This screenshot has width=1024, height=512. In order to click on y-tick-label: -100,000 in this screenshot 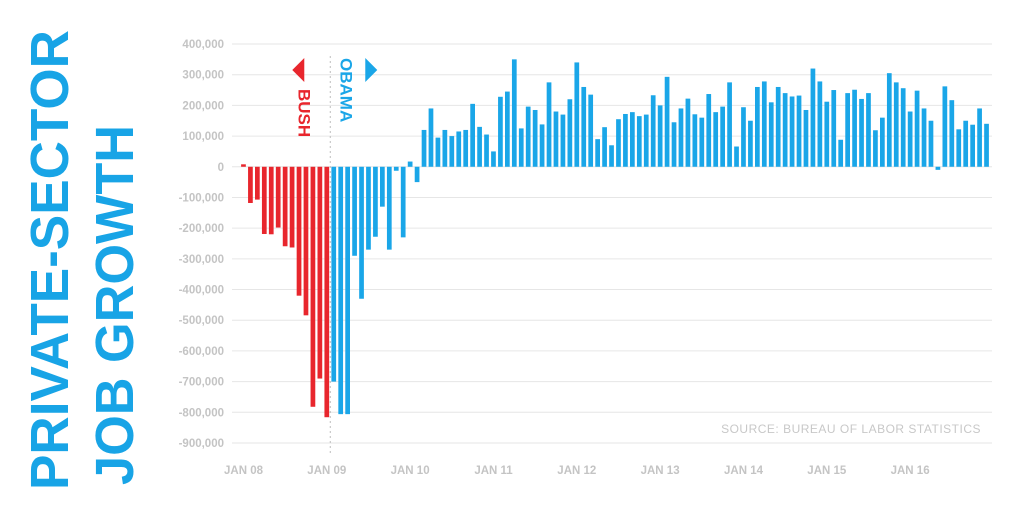, I will do `click(201, 198)`.